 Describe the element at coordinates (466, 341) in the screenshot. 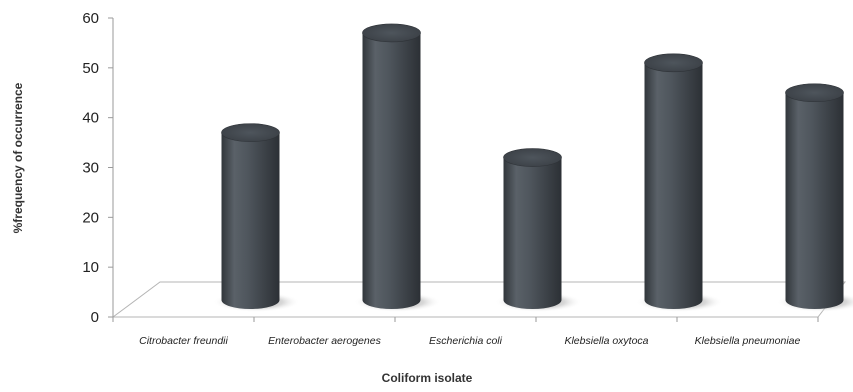

I see `x-tick-label: Escherichia coli` at that location.